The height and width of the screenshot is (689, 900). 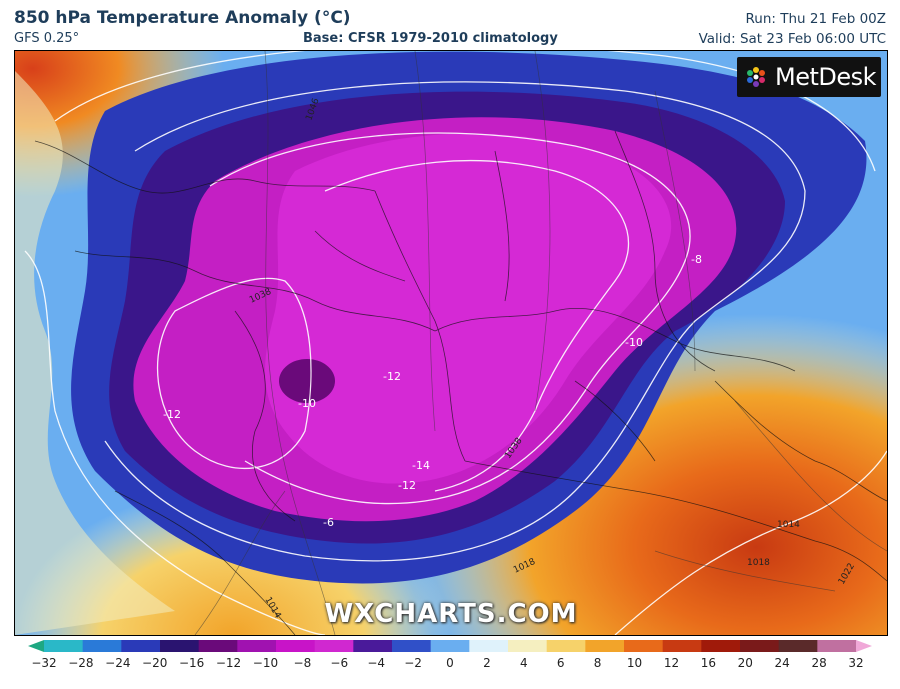 I want to click on colorbar-tick-label: −10, so click(x=265, y=663).